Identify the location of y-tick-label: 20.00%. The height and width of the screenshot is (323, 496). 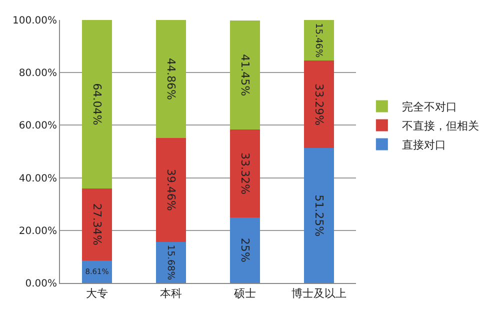
(37, 231).